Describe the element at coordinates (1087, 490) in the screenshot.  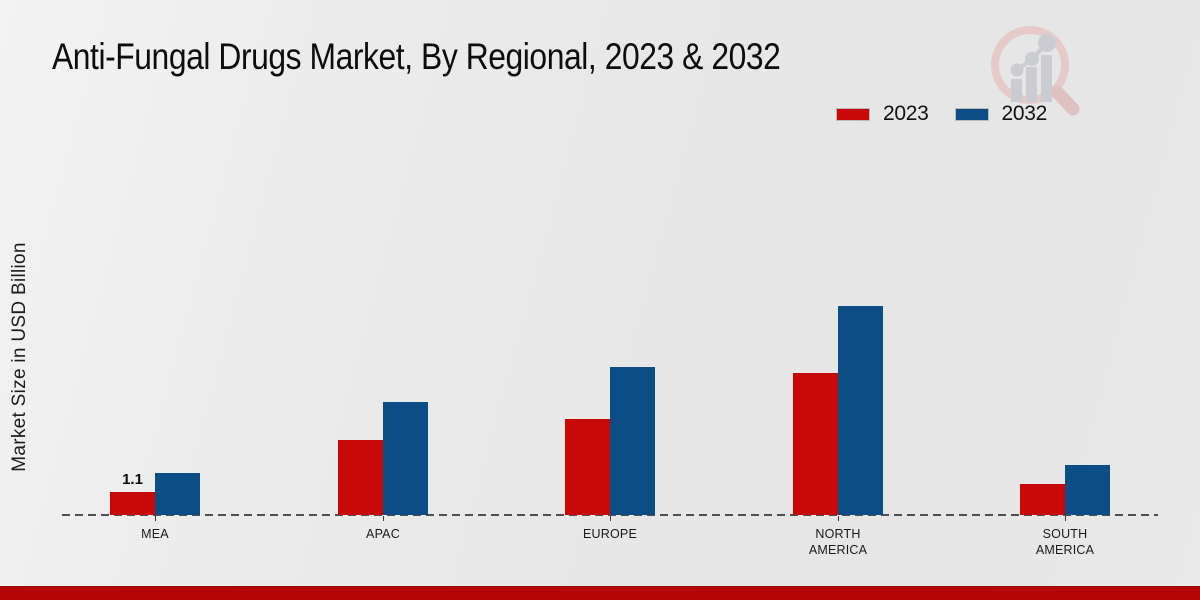
I see `bar-2032-south-america` at that location.